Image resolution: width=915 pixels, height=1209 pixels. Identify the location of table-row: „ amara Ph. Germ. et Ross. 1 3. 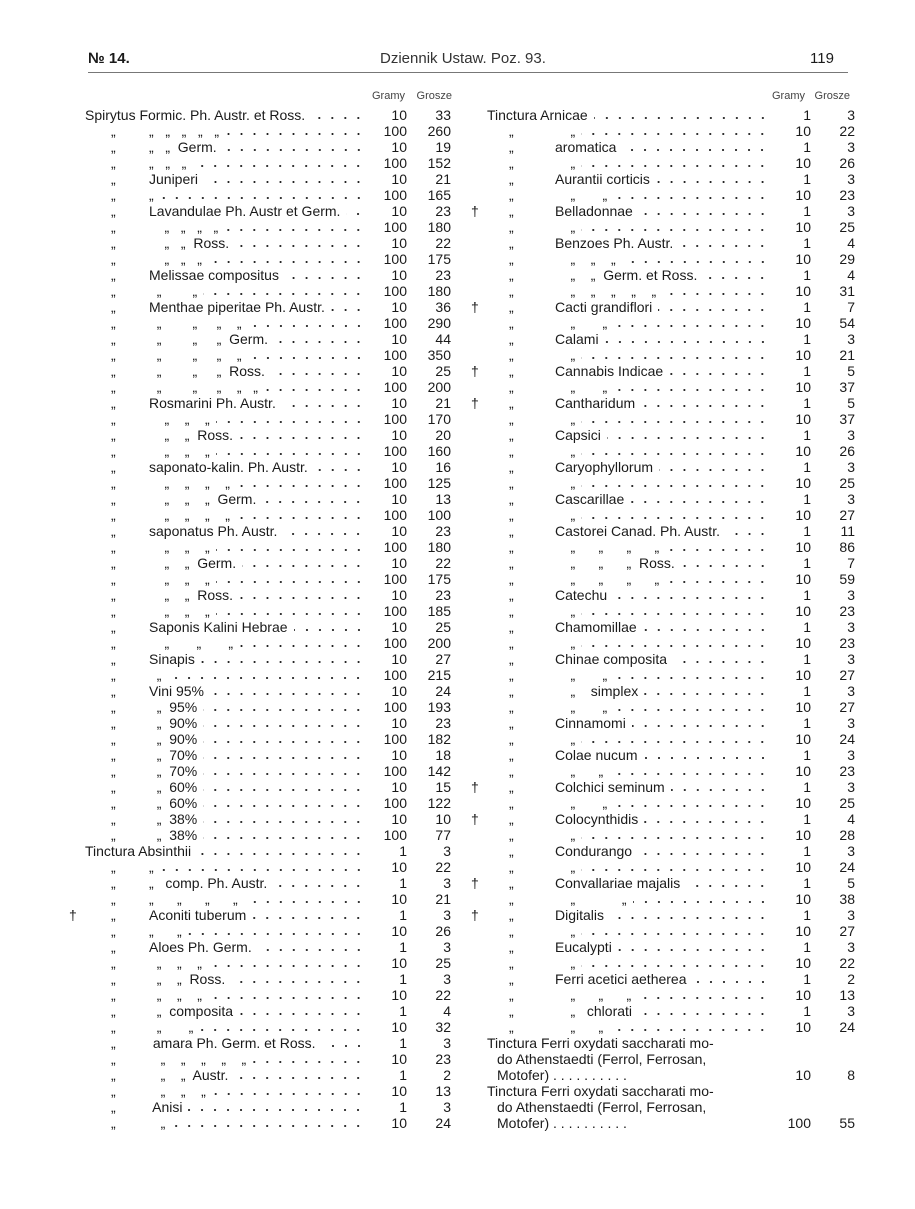
(272, 1043).